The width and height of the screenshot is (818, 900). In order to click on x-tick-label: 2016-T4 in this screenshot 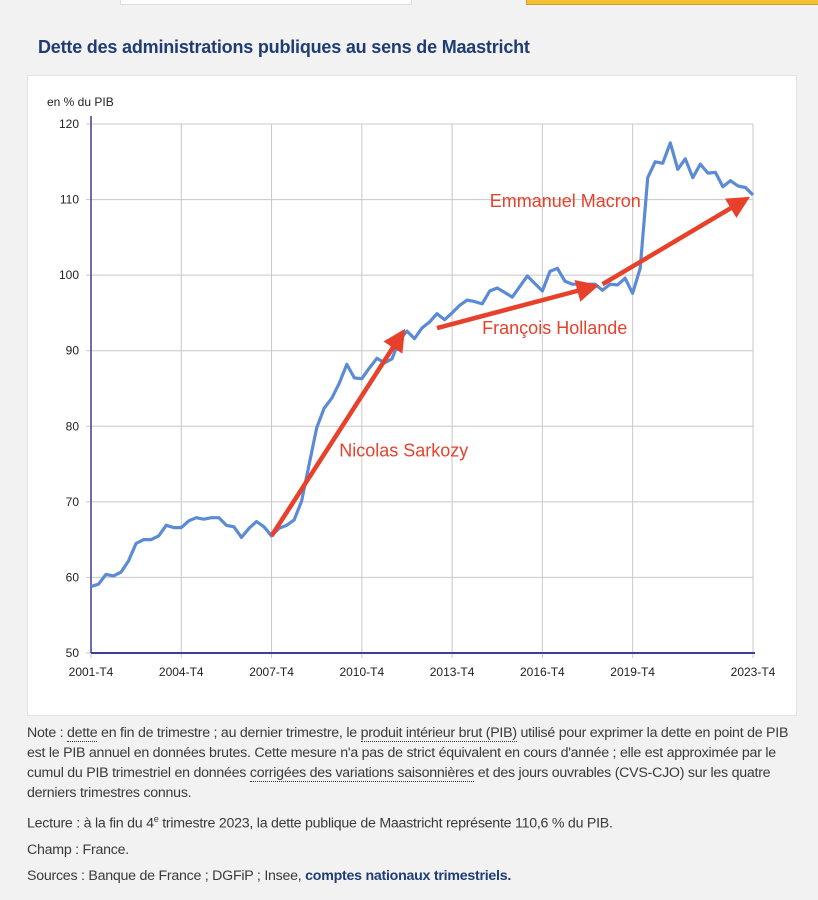, I will do `click(542, 672)`.